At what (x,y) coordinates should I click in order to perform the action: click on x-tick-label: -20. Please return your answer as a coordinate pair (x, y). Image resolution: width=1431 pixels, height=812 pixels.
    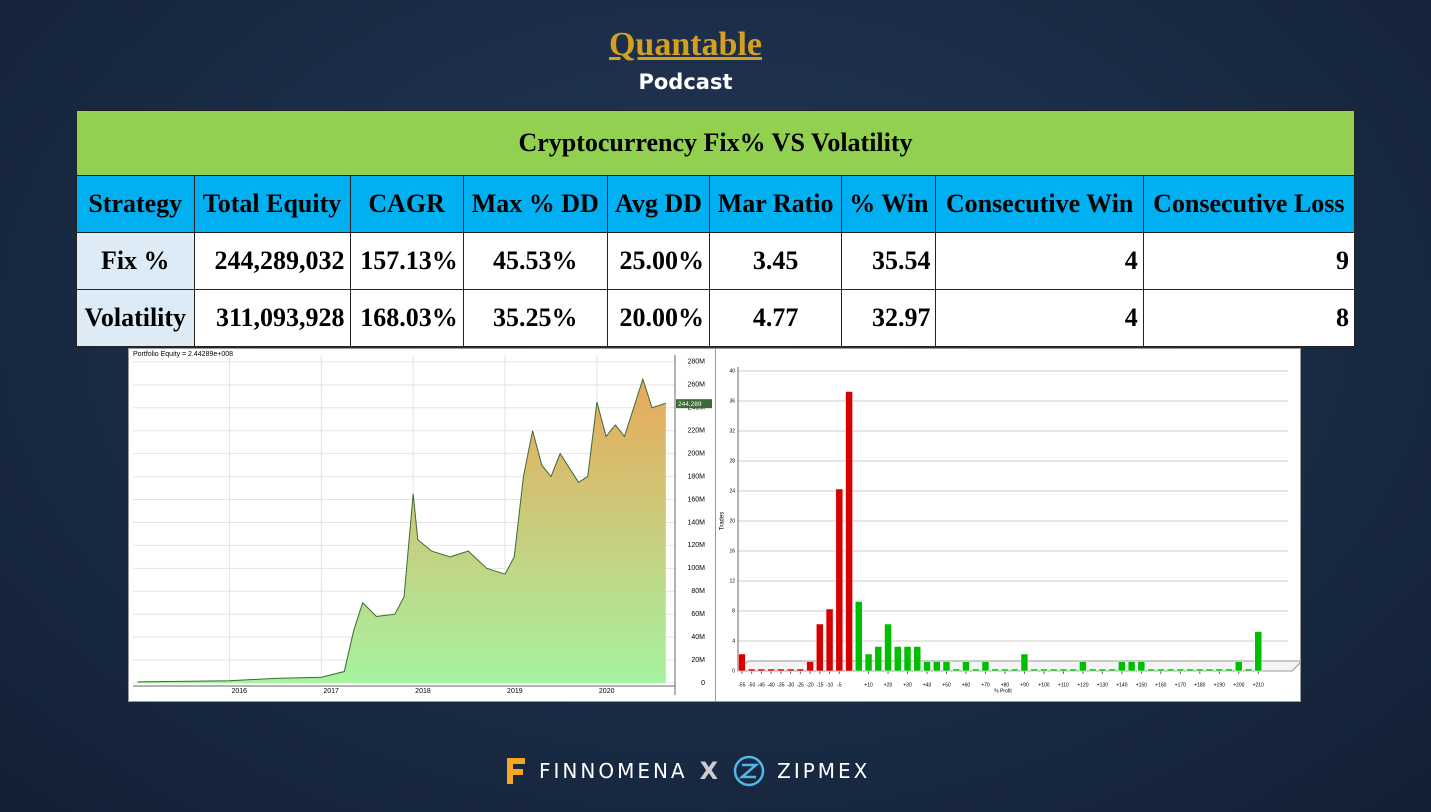
    Looking at the image, I should click on (809, 685).